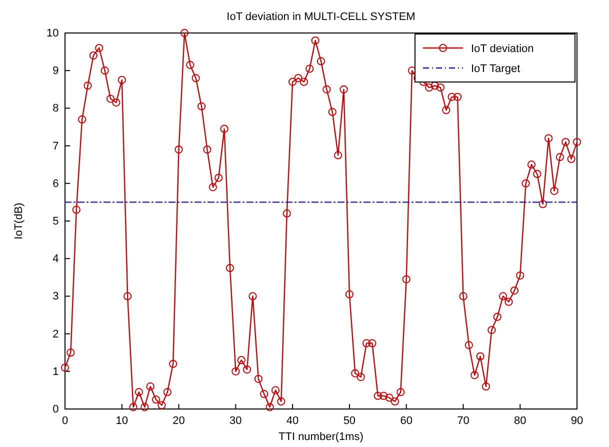 The height and width of the screenshot is (447, 609). What do you see at coordinates (349, 421) in the screenshot?
I see `x-tick-label: 50` at bounding box center [349, 421].